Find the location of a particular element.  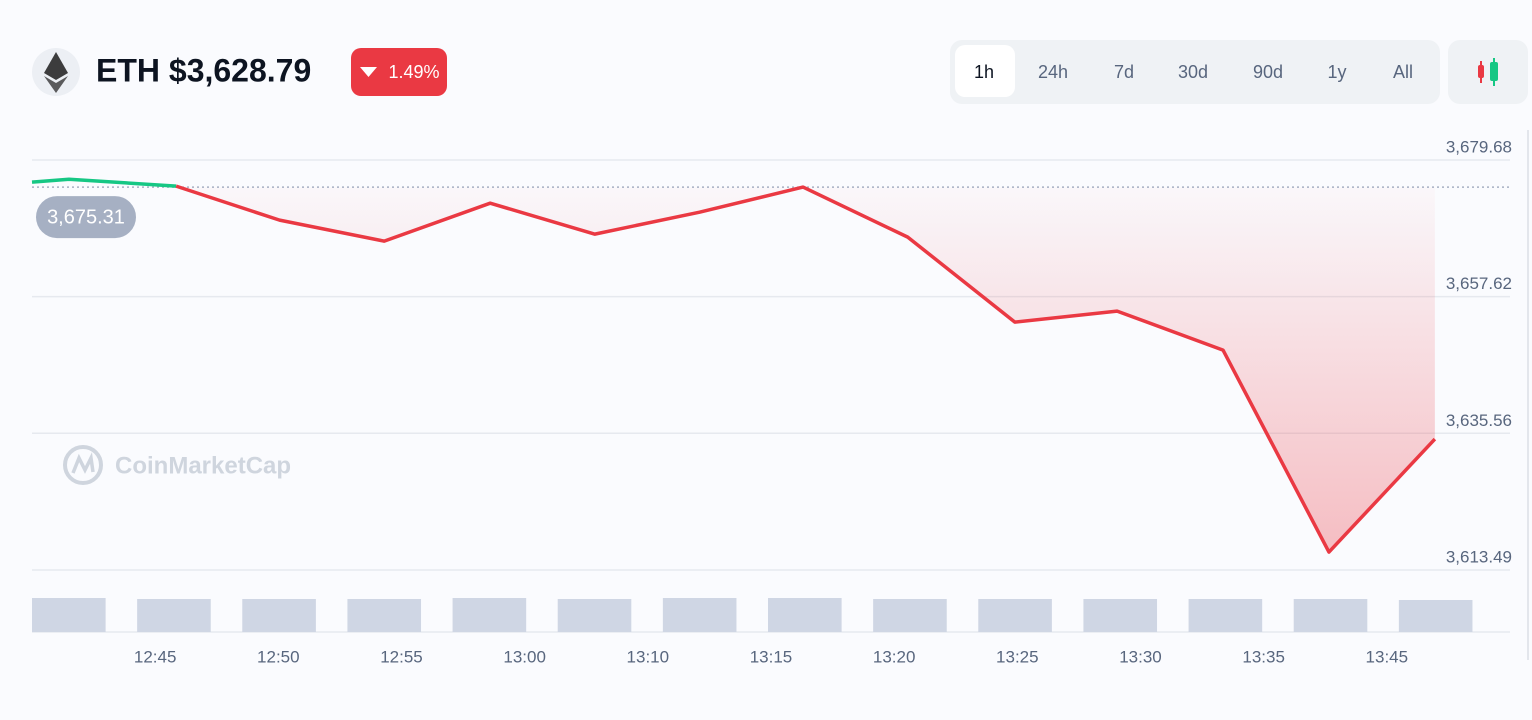

change-badge is located at coordinates (399, 72).